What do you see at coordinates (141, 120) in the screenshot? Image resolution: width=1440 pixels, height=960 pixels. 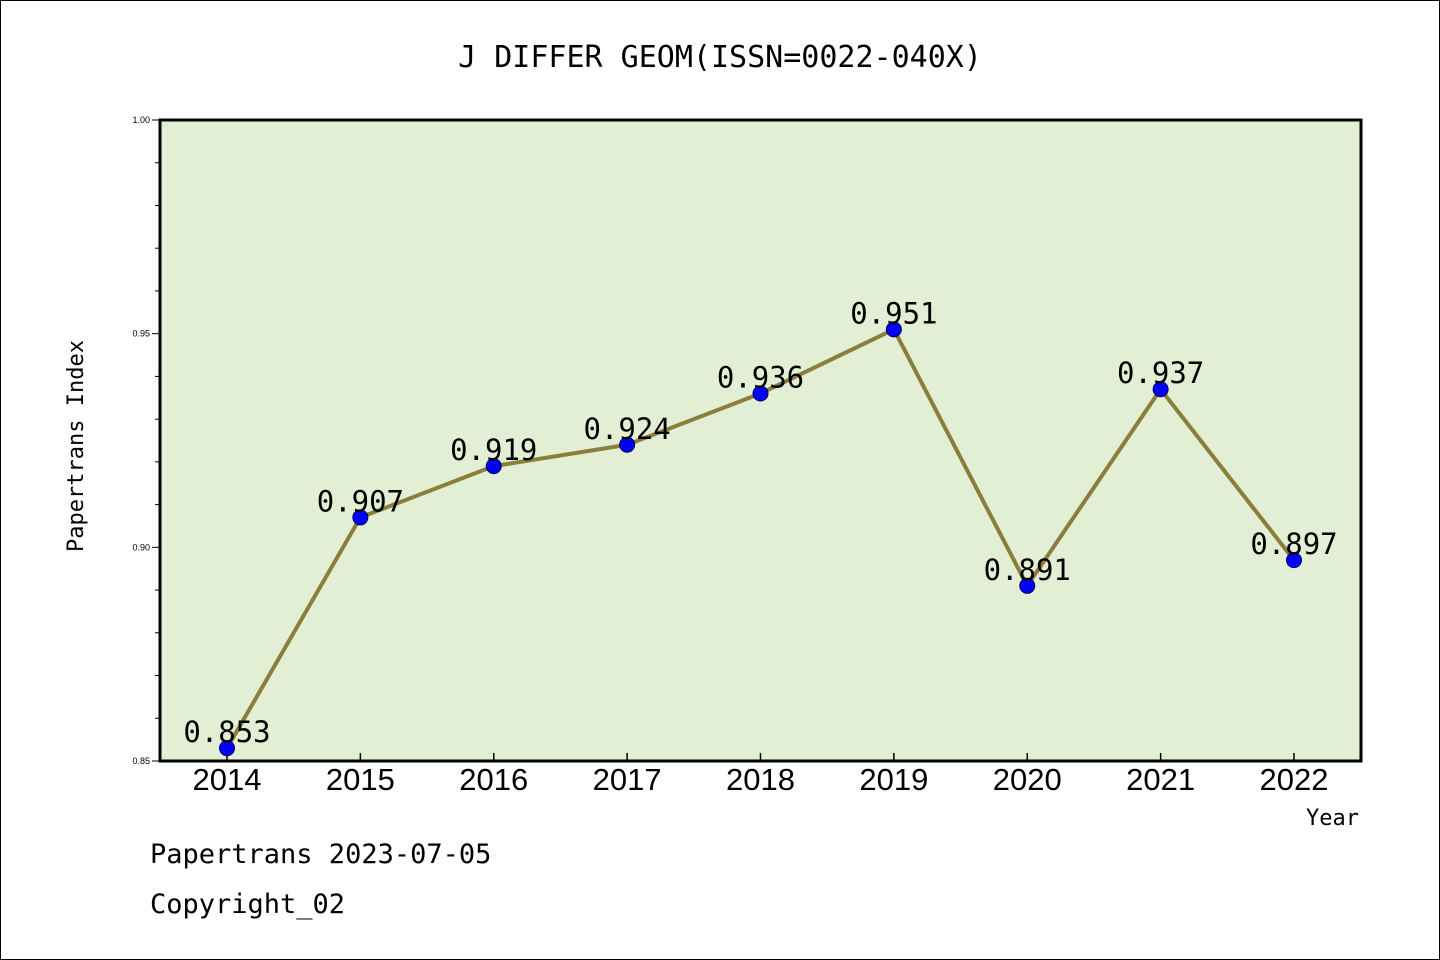 I see `y-tick-label: 1.00` at bounding box center [141, 120].